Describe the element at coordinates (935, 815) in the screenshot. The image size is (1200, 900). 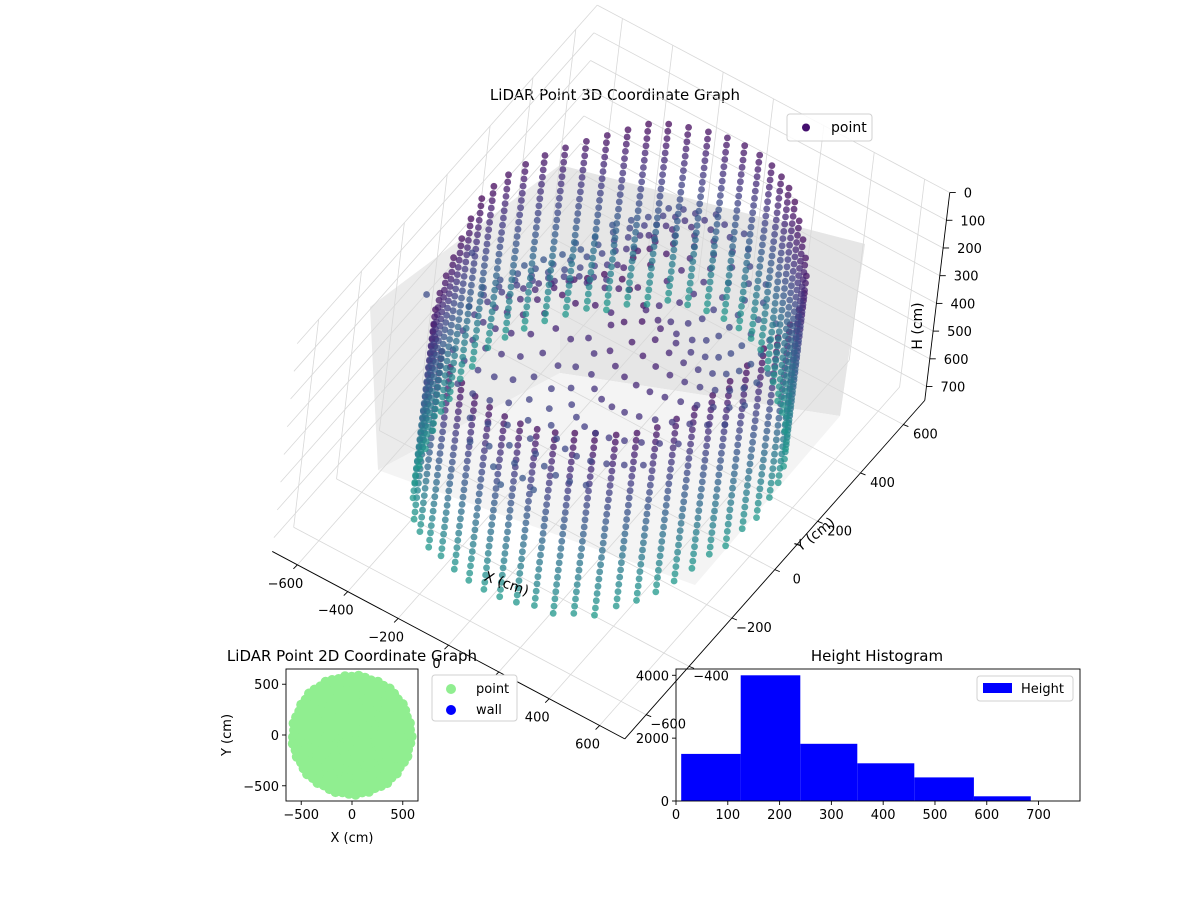
I see `histogram-x-tick-label: 500` at that location.